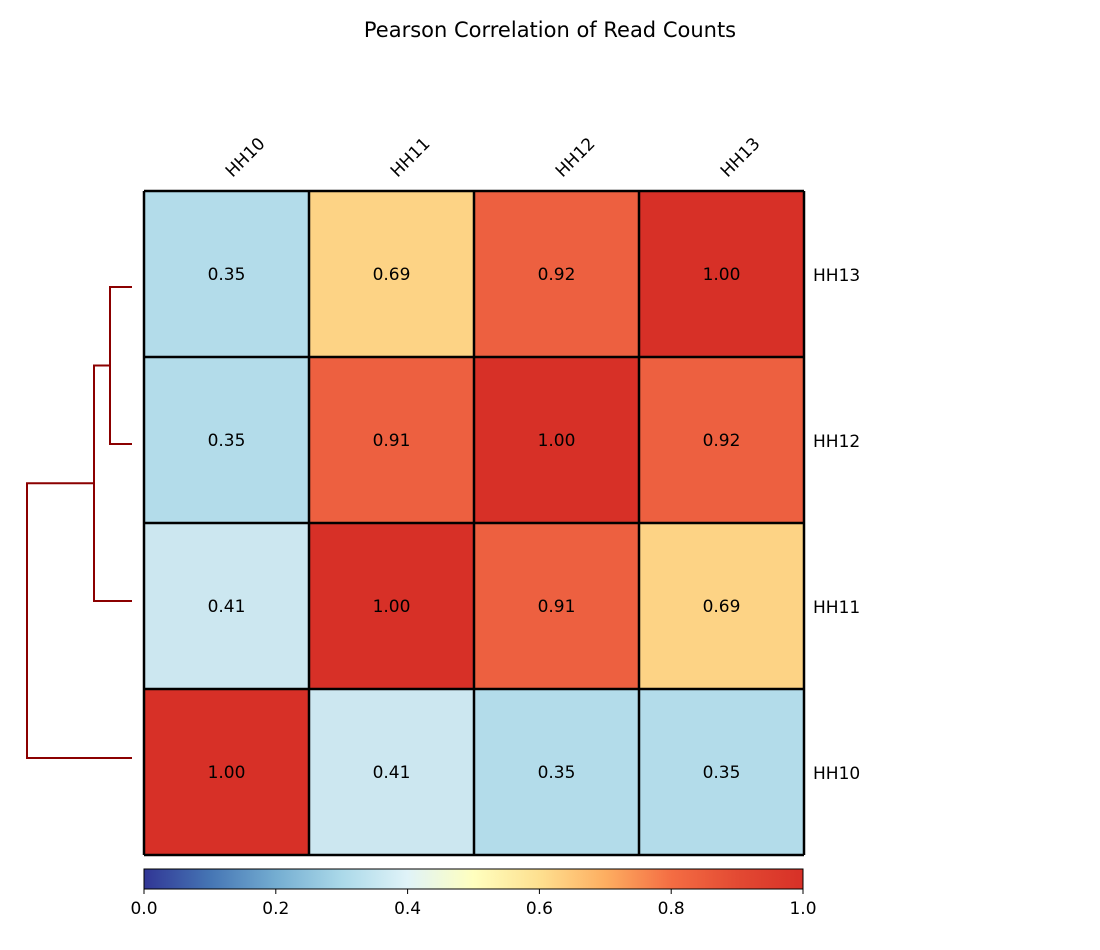  Describe the element at coordinates (836, 774) in the screenshot. I see `row-label: HH10` at that location.